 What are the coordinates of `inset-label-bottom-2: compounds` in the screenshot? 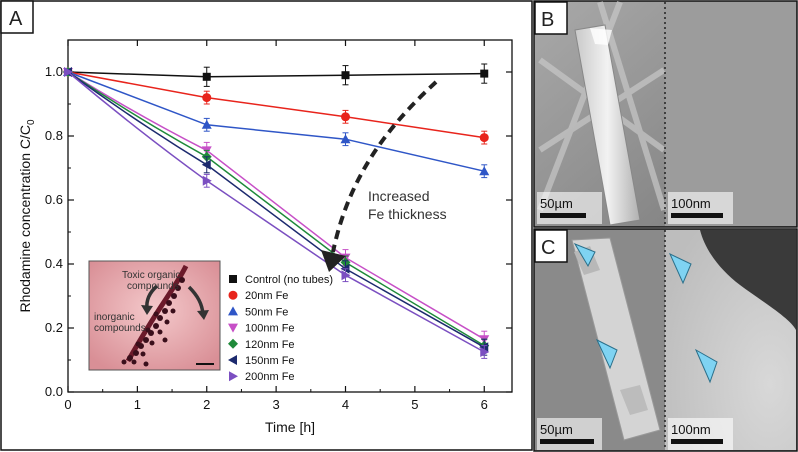 It's located at (120, 328).